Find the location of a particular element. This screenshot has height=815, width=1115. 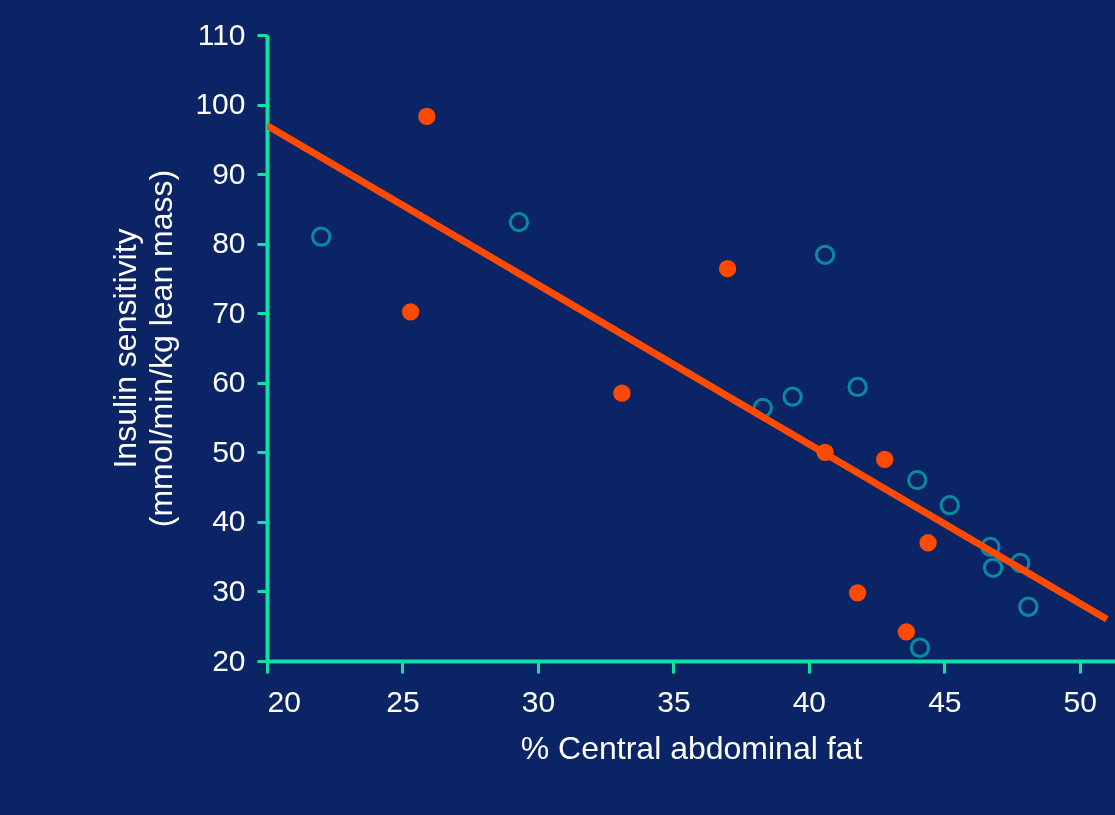

x-tick-label: 45 is located at coordinates (945, 701).